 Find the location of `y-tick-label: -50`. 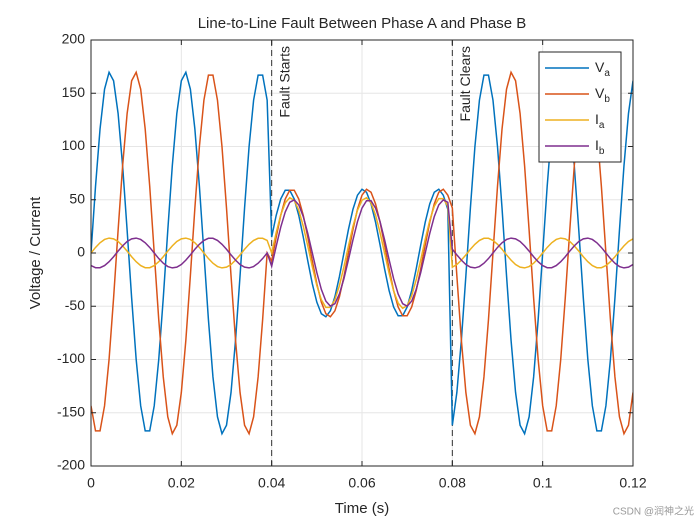

y-tick-label: -50 is located at coordinates (75, 305).